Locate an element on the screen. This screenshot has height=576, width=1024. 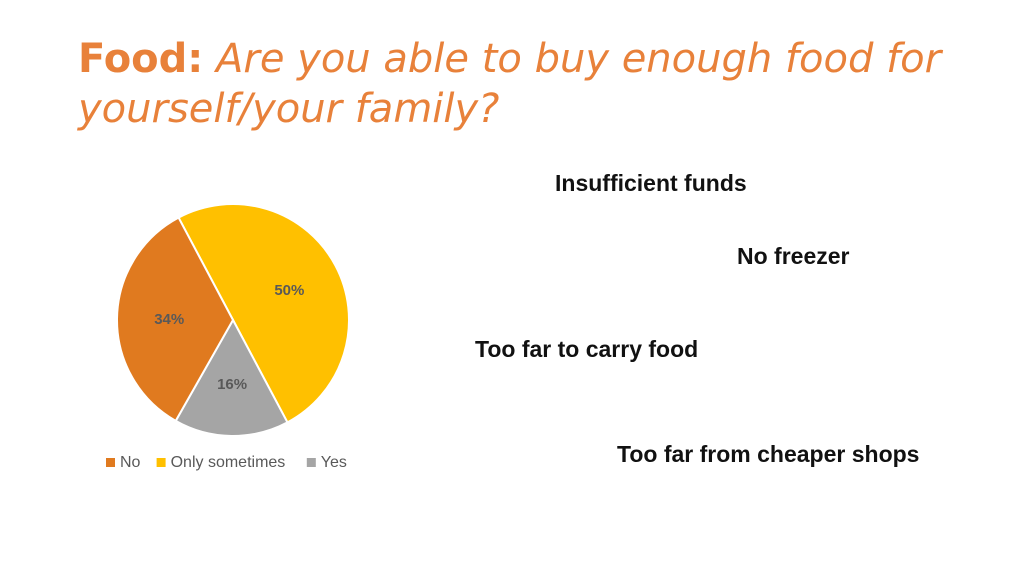
pie-chart: 50% 16% 34% No Only sometimes Yes is located at coordinates (228, 337).